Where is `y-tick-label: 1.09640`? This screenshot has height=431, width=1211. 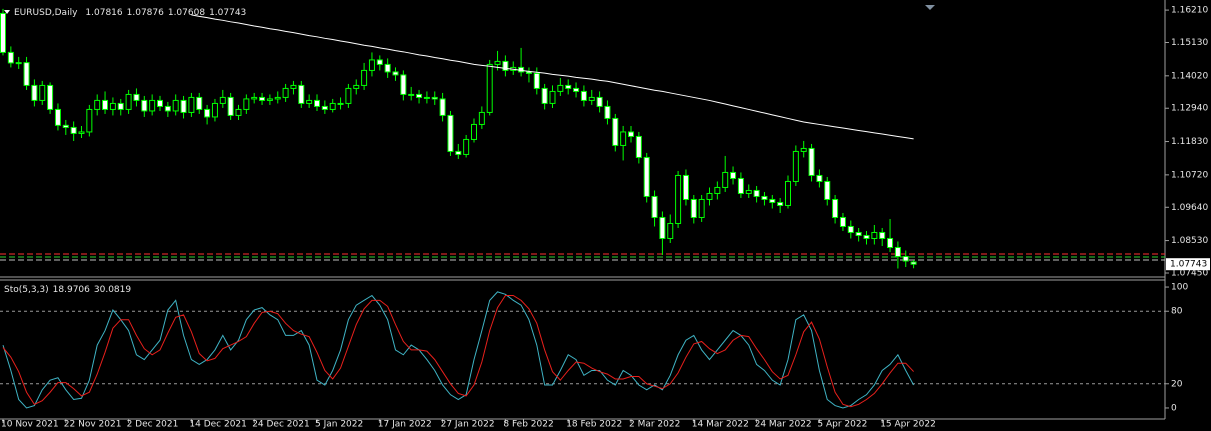 y-tick-label: 1.09640 is located at coordinates (1189, 208).